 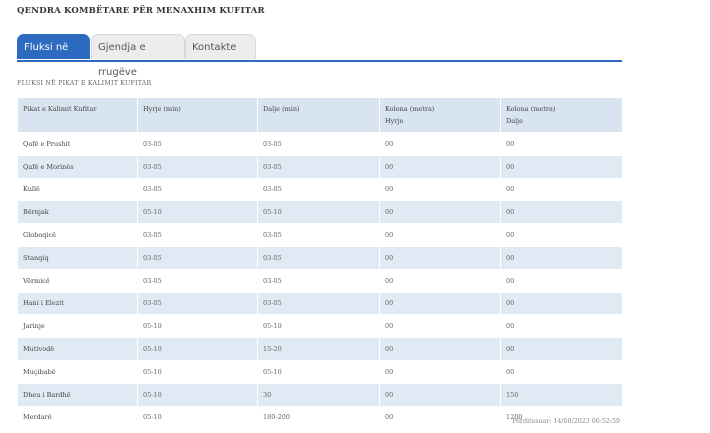 I want to click on cell-crossing-point: Vërmicë, so click(x=77, y=280).